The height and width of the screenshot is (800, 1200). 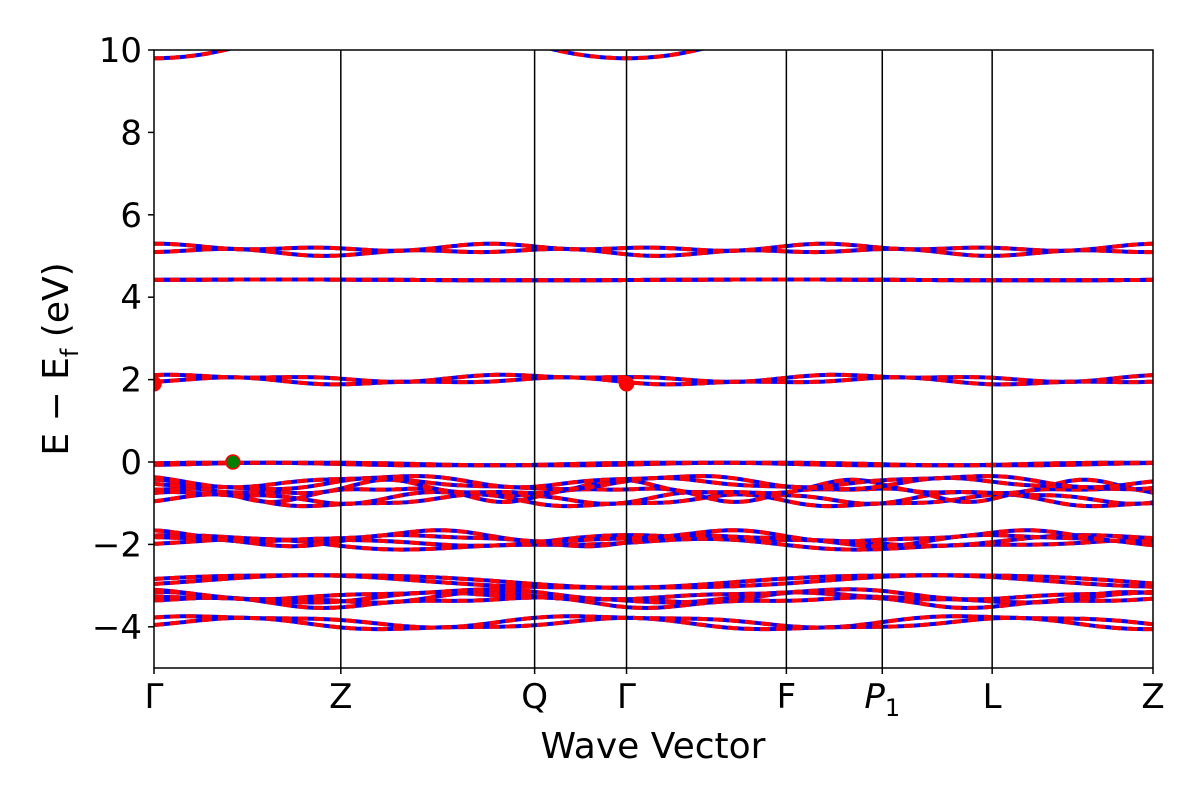 I want to click on y-tick-label: 4, so click(x=131, y=298).